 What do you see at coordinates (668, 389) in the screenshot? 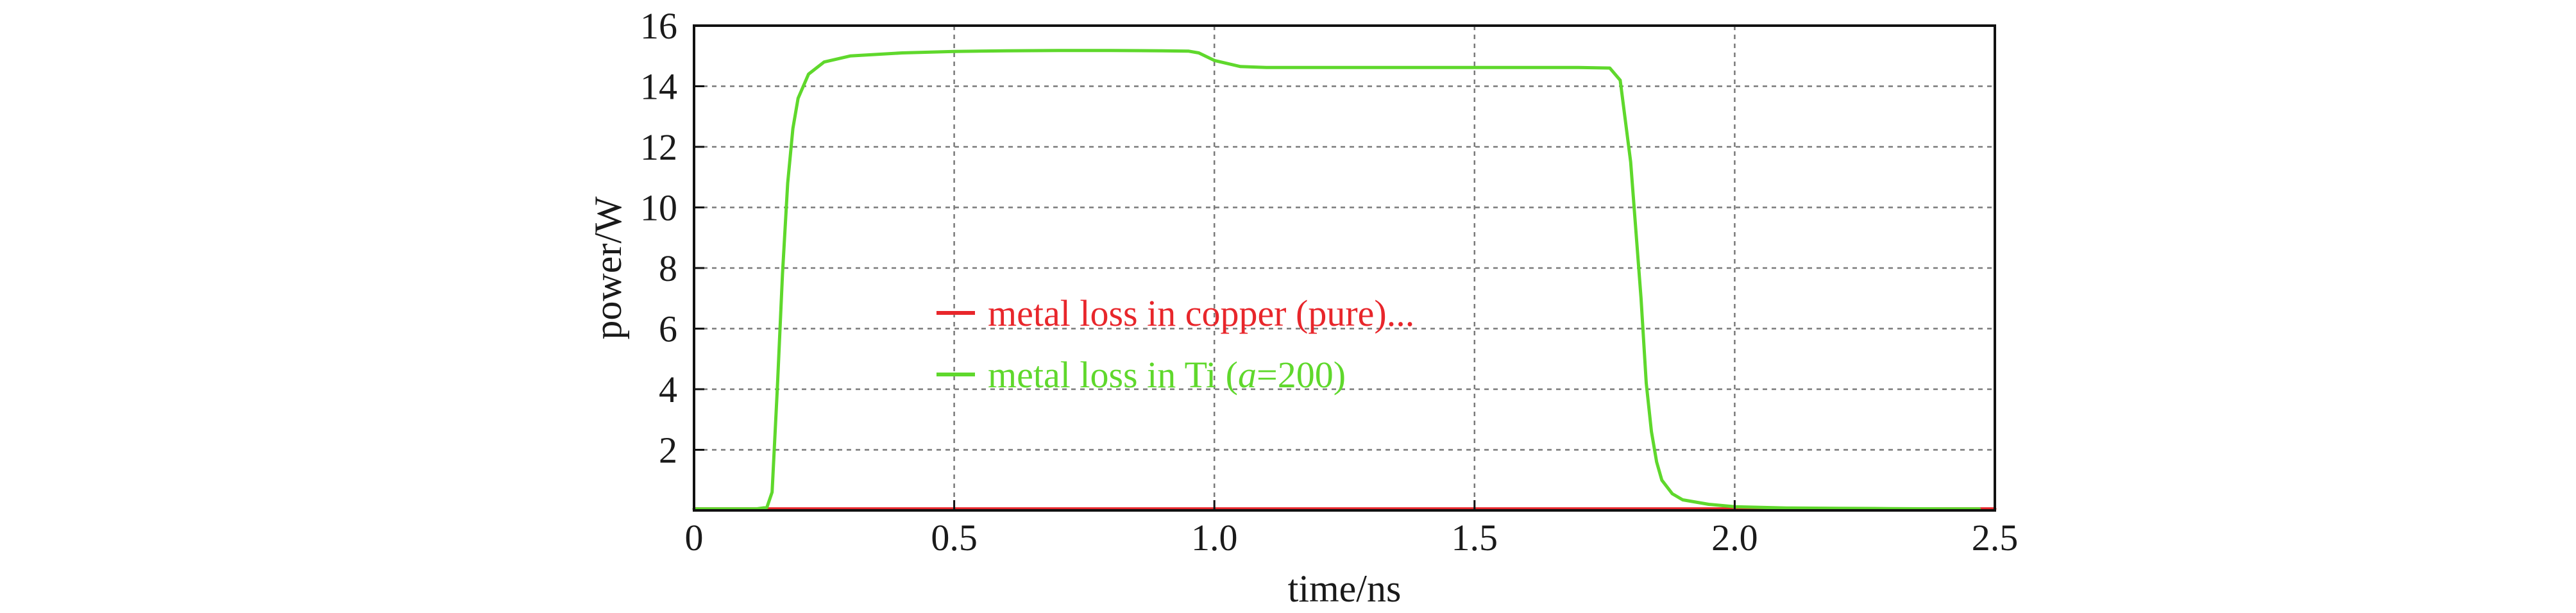
I see `y-tick-label: 4` at bounding box center [668, 389].